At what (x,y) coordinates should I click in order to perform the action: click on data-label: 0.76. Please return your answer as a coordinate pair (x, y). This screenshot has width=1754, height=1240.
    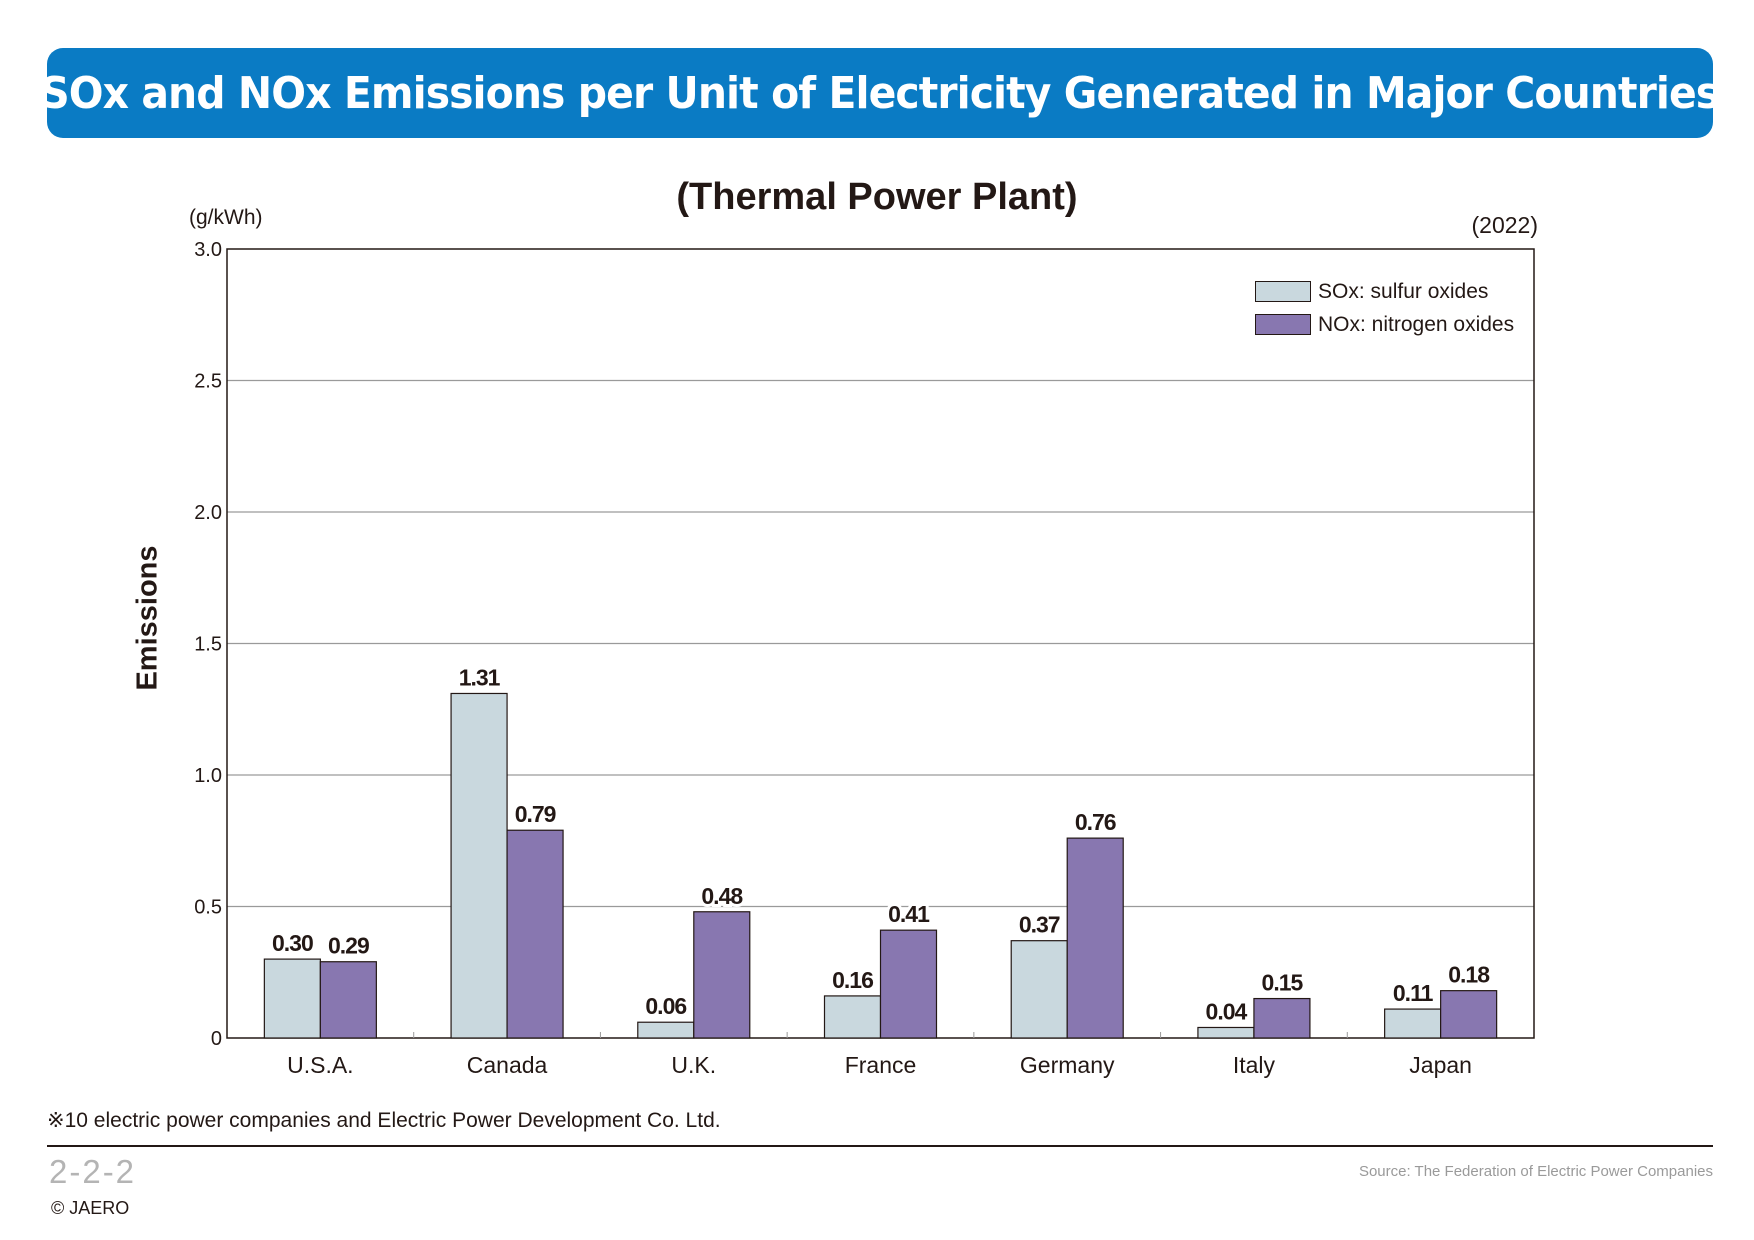
    Looking at the image, I should click on (1095, 822).